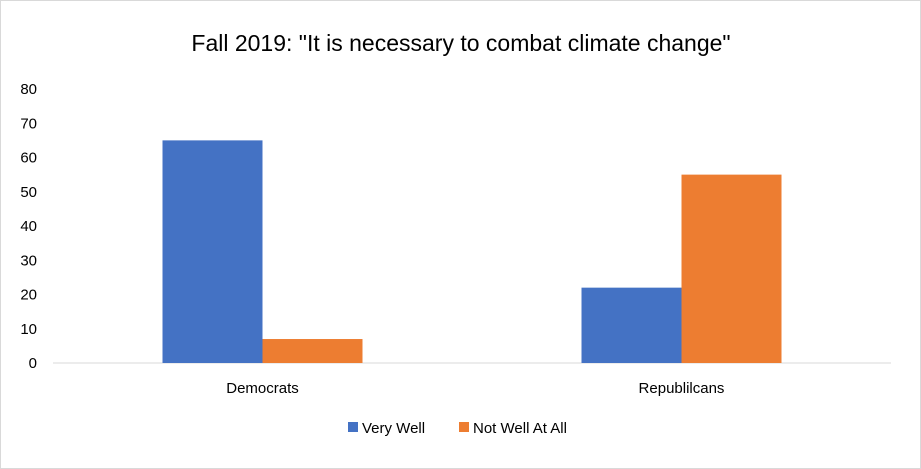 The height and width of the screenshot is (469, 921). I want to click on y-tick-label: 0, so click(33, 363).